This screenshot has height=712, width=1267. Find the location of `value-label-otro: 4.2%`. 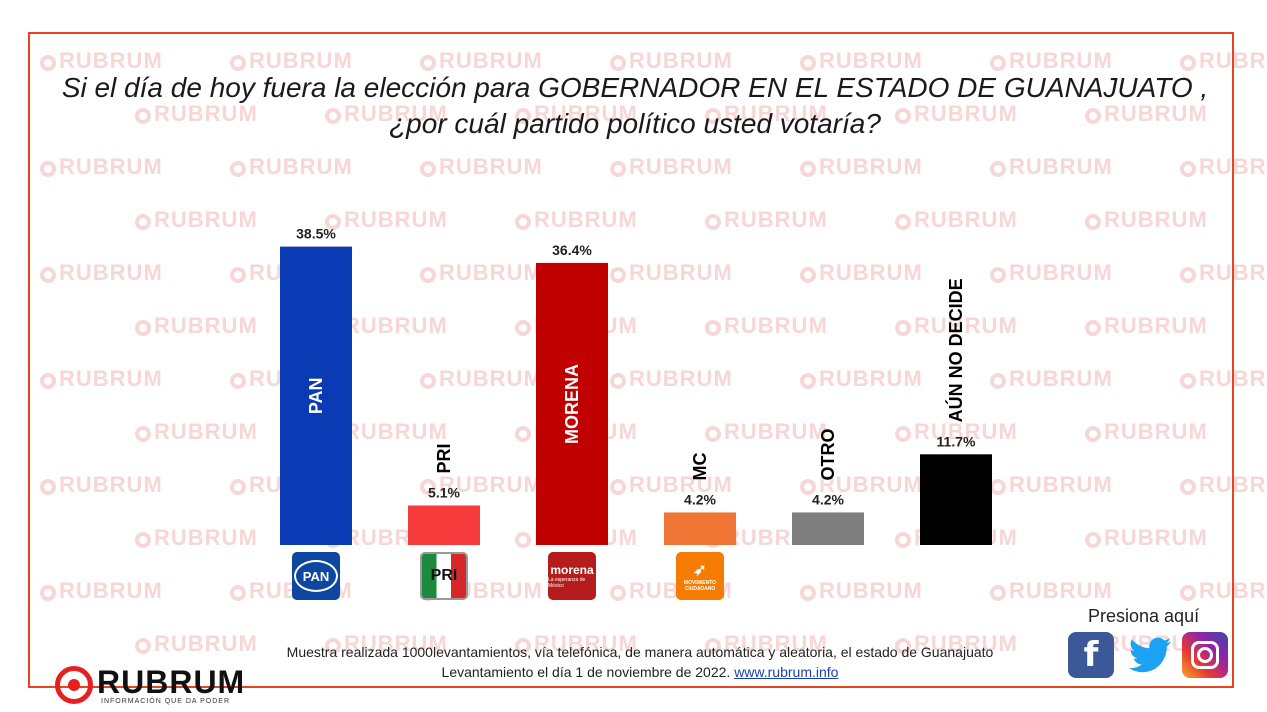

value-label-otro: 4.2% is located at coordinates (828, 499).